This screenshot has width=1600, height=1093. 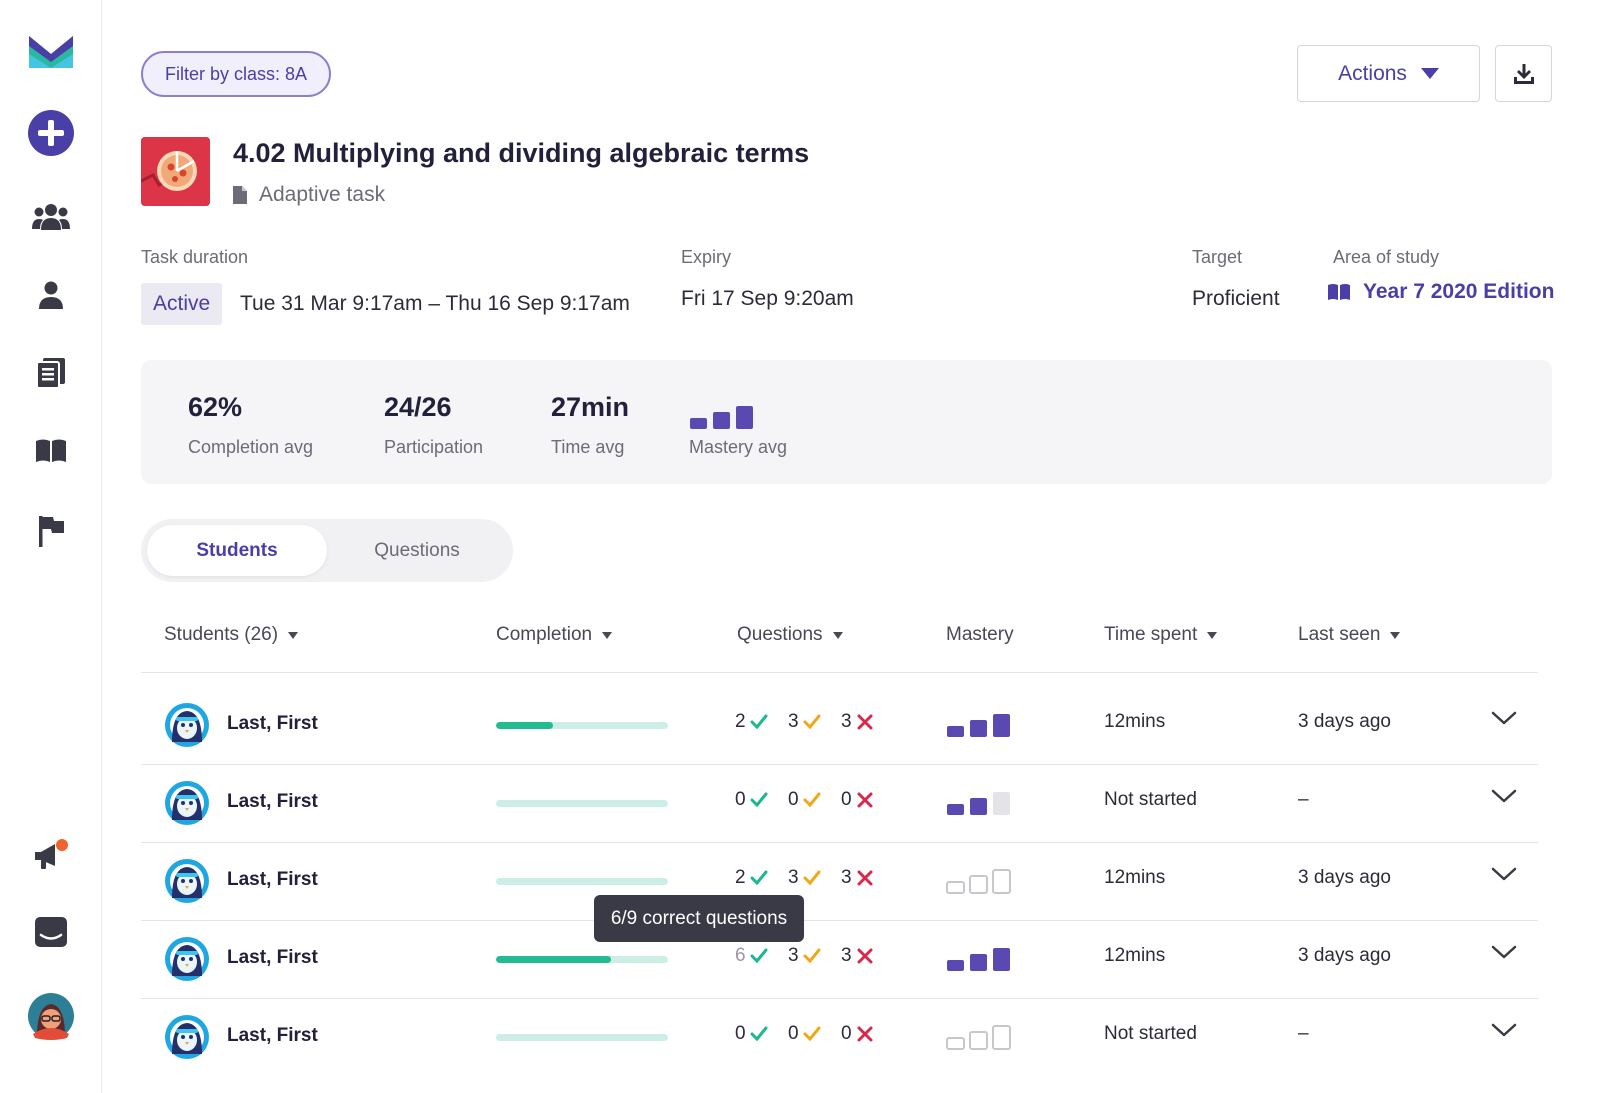 I want to click on student-icon, so click(x=51, y=295).